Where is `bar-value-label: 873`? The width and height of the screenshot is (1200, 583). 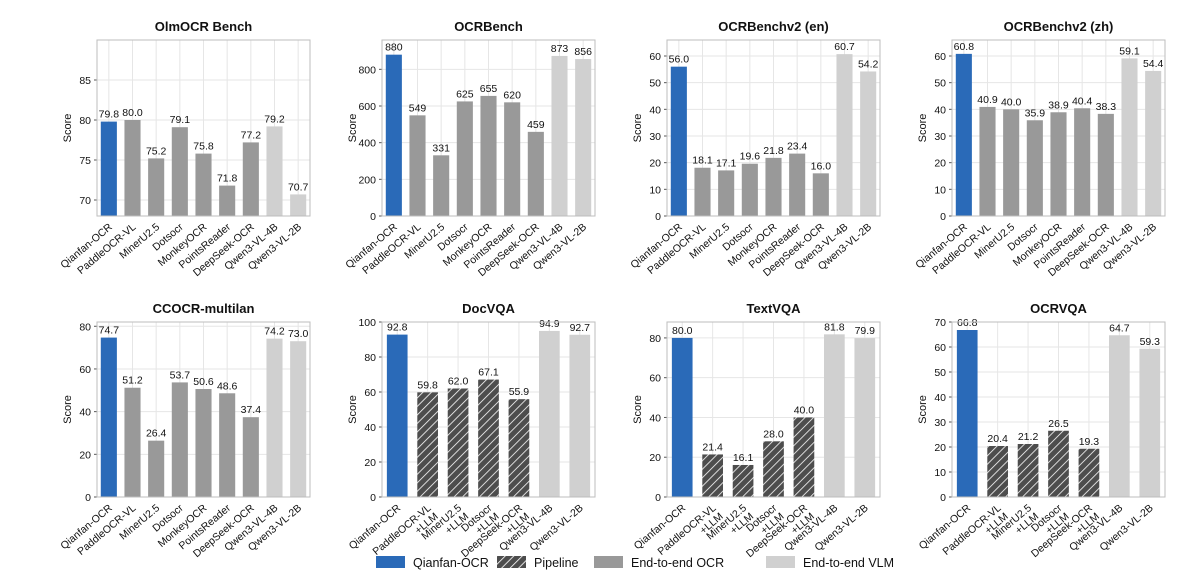
bar-value-label: 873 is located at coordinates (560, 49).